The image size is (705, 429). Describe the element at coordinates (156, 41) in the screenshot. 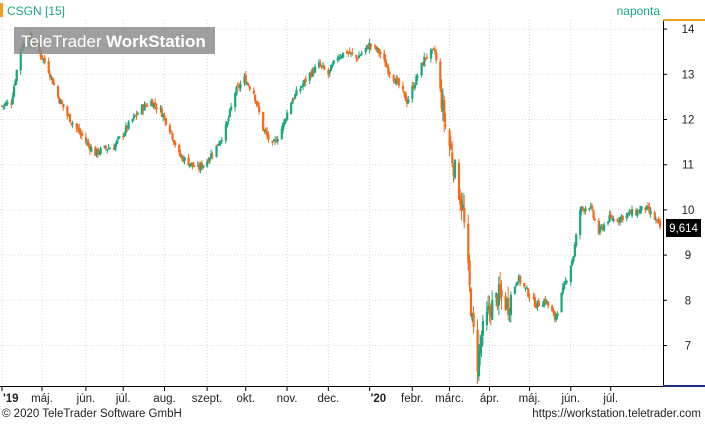

I see `watermark-brand-bold: WorkStation` at that location.